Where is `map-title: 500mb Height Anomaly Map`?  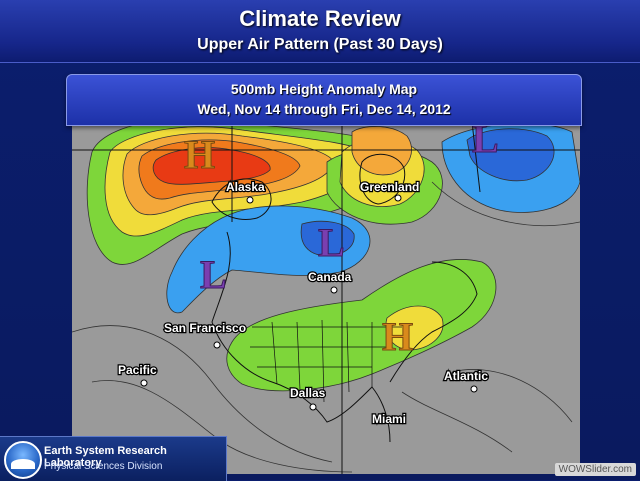 map-title: 500mb Height Anomaly Map is located at coordinates (324, 89).